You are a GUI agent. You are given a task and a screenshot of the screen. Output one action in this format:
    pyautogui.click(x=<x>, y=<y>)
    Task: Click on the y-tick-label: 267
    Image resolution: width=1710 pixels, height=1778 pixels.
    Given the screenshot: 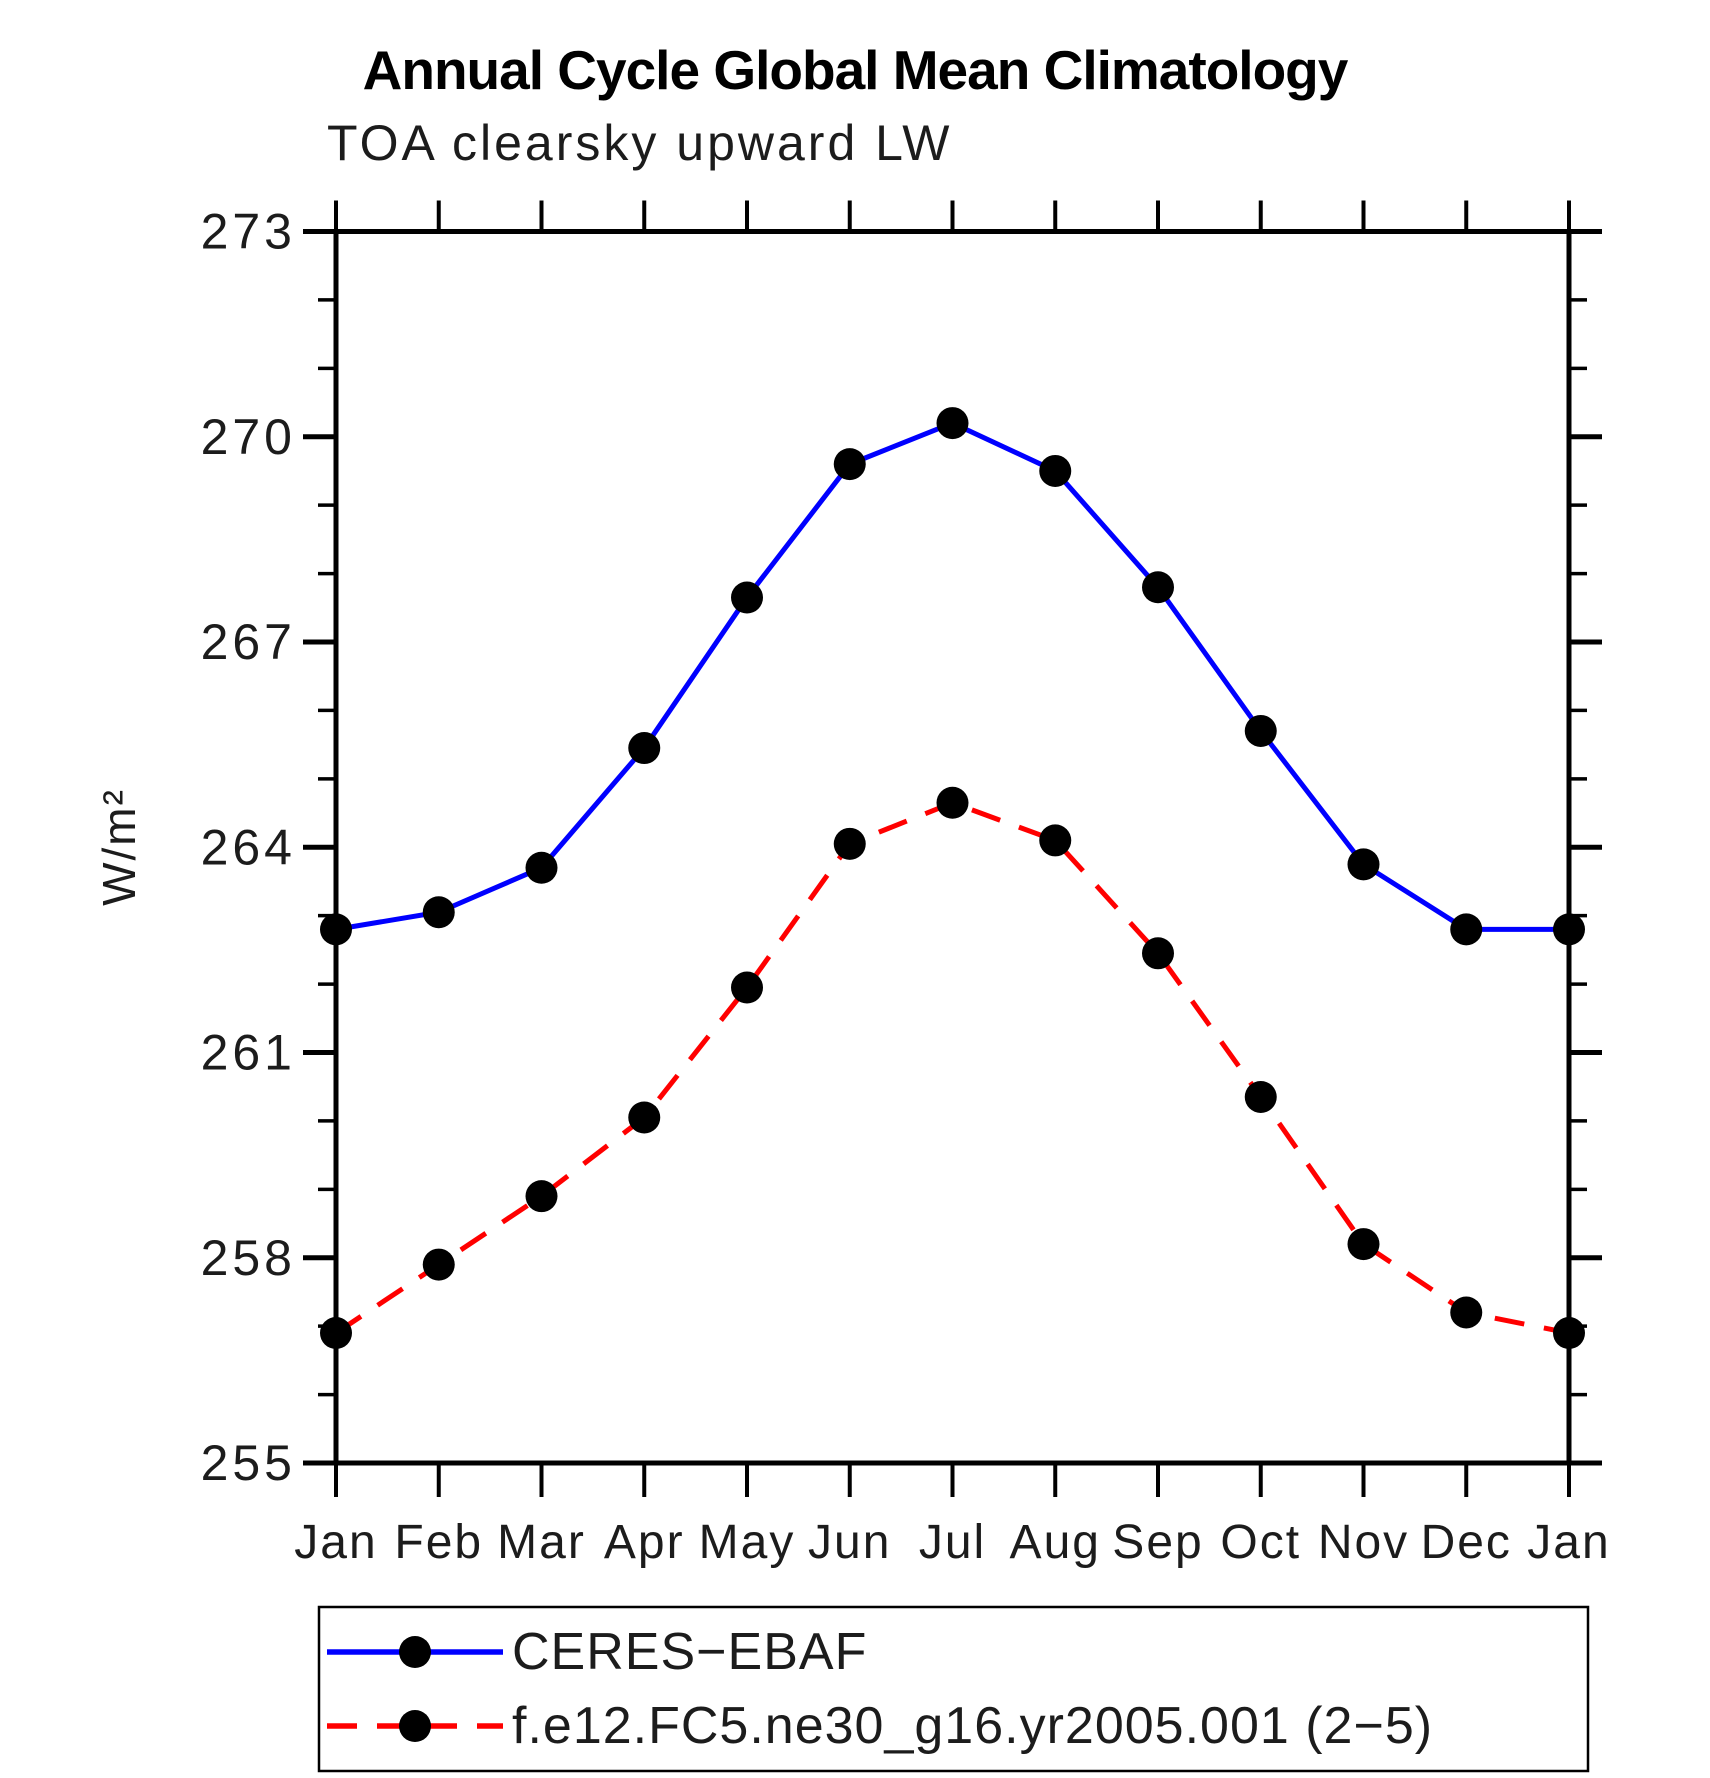 What is the action you would take?
    pyautogui.click(x=248, y=642)
    